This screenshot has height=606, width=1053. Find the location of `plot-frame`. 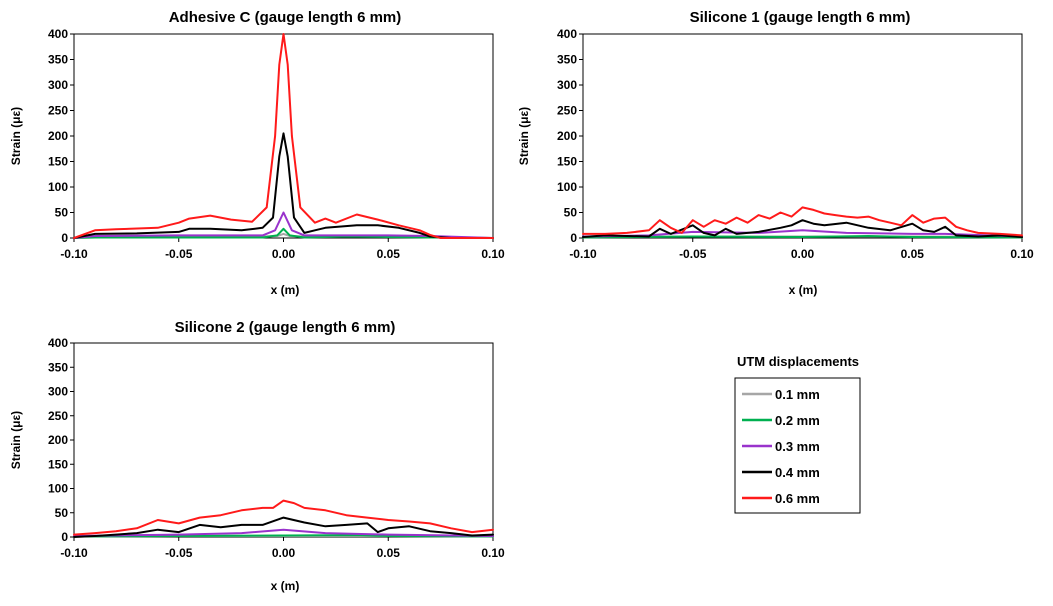

plot-frame is located at coordinates (283, 440).